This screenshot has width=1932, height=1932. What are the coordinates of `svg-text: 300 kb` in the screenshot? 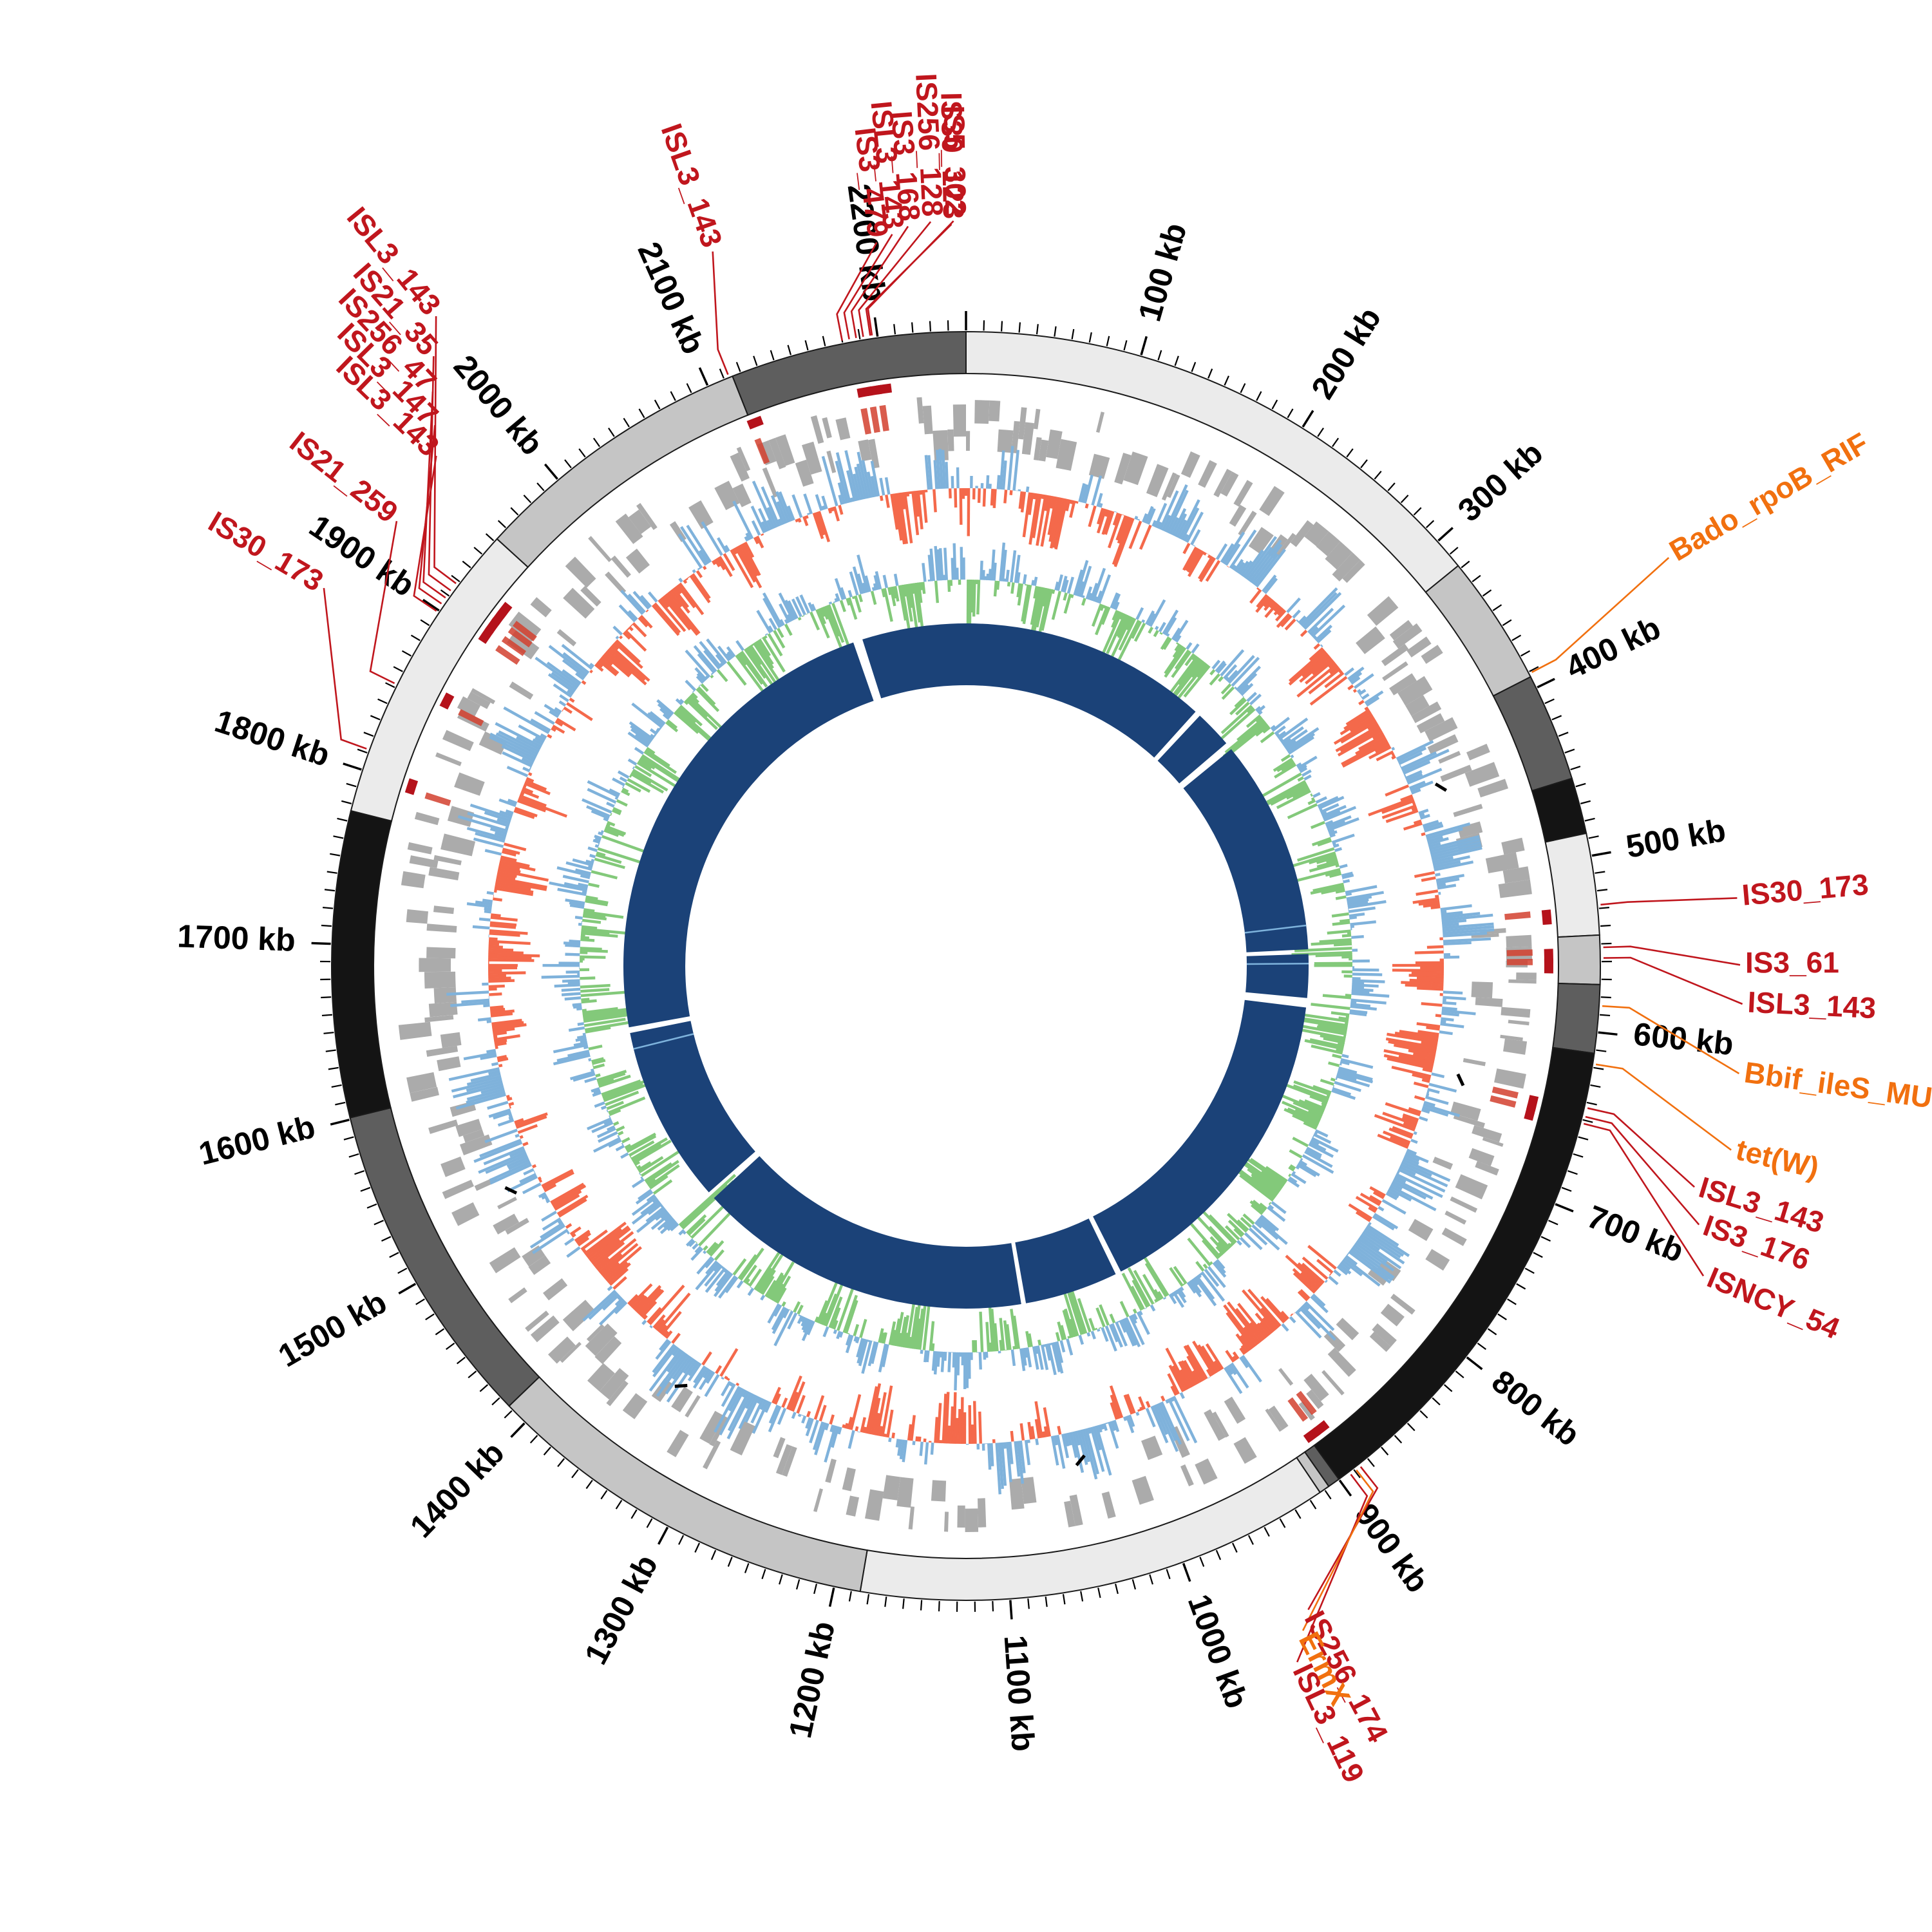 It's located at (1500, 482).